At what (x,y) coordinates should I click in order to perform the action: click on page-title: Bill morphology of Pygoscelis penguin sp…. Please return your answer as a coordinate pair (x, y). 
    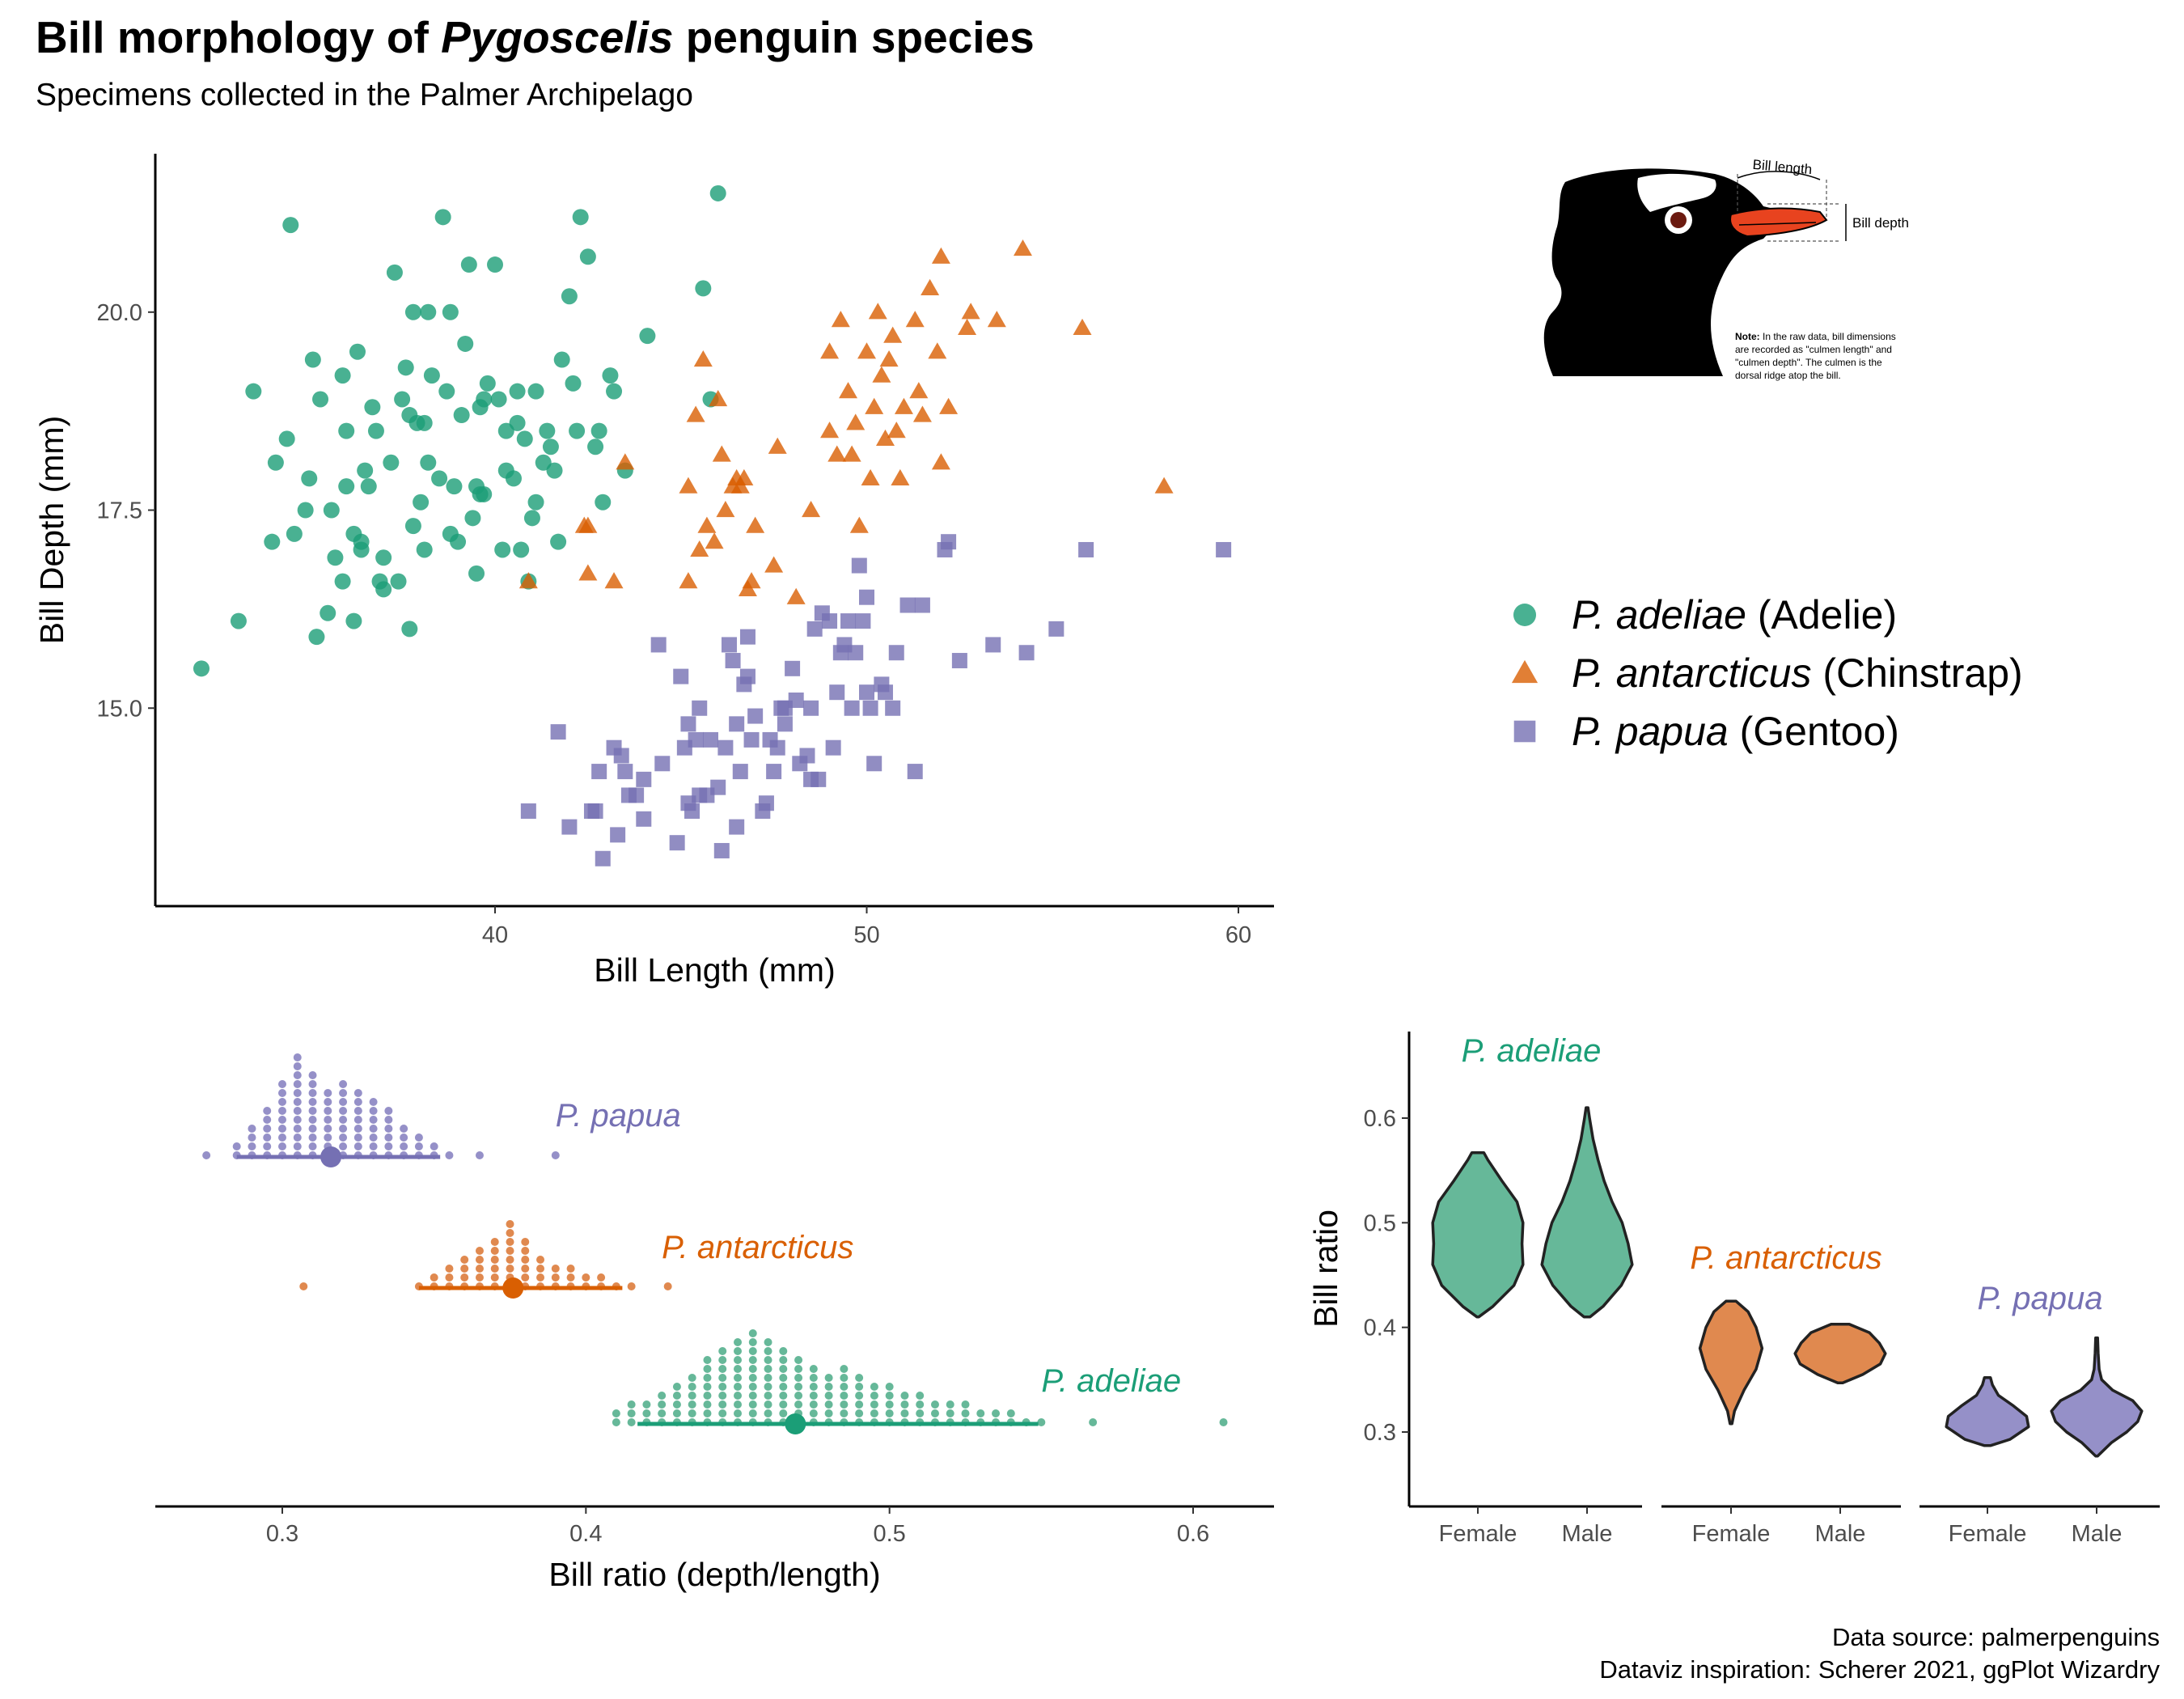
    Looking at the image, I should click on (535, 37).